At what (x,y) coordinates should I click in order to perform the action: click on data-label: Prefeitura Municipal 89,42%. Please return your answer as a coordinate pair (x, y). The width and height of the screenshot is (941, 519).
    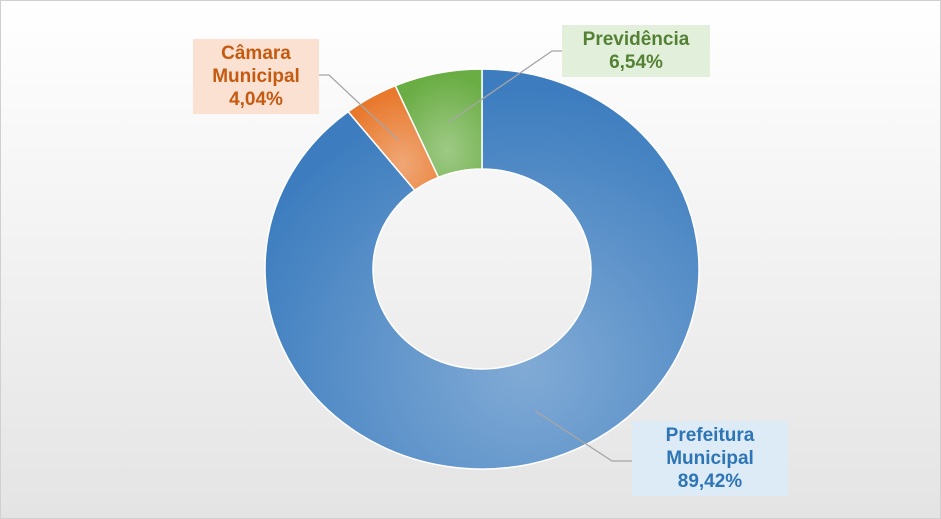
    Looking at the image, I should click on (710, 458).